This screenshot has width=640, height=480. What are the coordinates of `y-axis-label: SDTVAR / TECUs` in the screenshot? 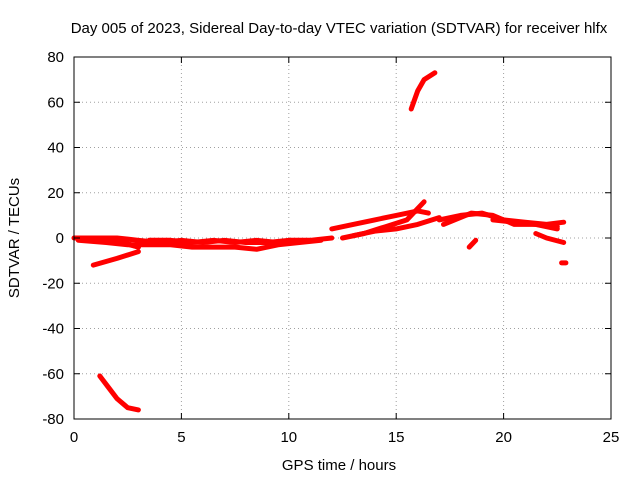 It's located at (14, 238).